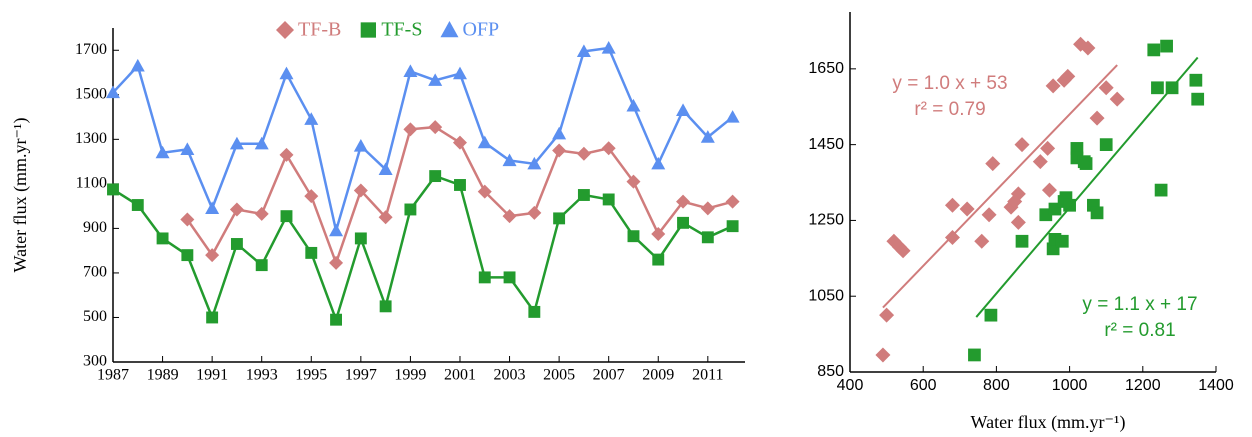 Image resolution: width=1252 pixels, height=437 pixels. What do you see at coordinates (1143, 385) in the screenshot?
I see `x-tick-label: 1200` at bounding box center [1143, 385].